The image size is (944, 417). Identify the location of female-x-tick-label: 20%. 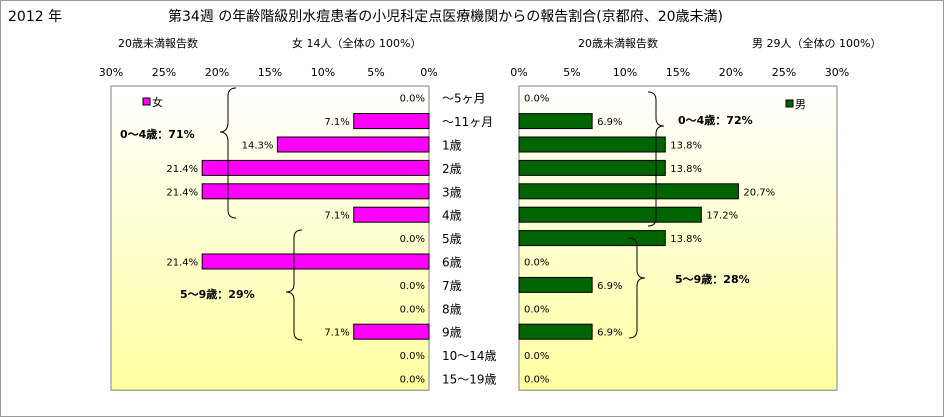
(217, 72).